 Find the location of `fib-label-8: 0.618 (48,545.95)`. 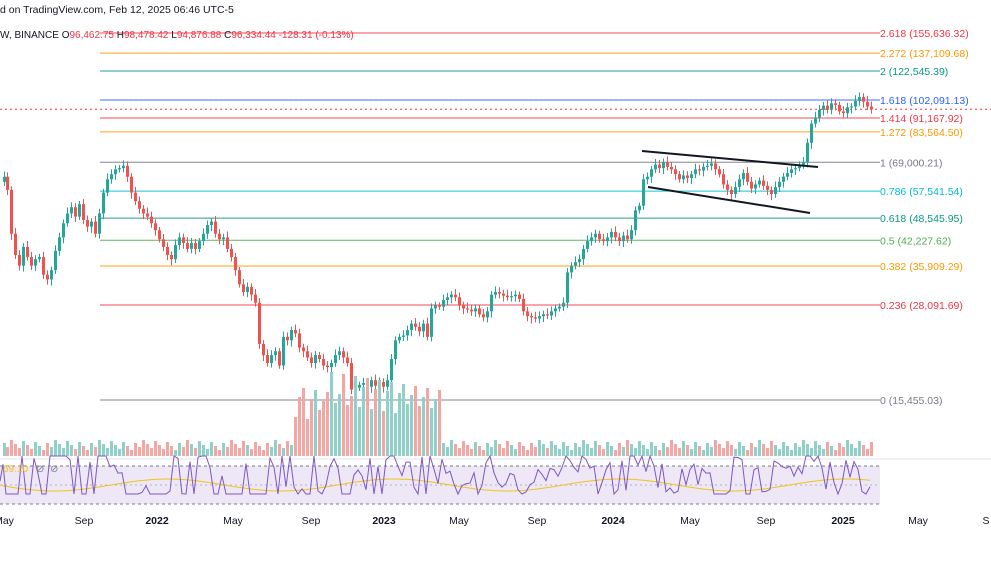

fib-label-8: 0.618 (48,545.95) is located at coordinates (921, 219).